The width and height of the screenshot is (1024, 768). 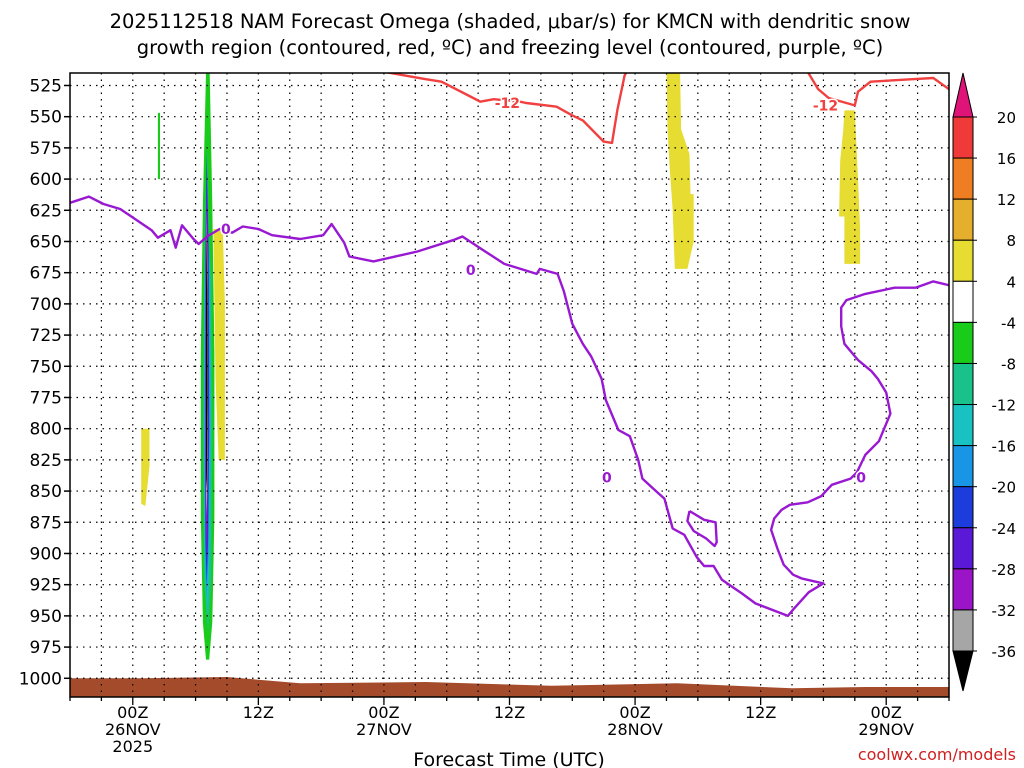 I want to click on x-tick-label: 2025, so click(x=132, y=746).